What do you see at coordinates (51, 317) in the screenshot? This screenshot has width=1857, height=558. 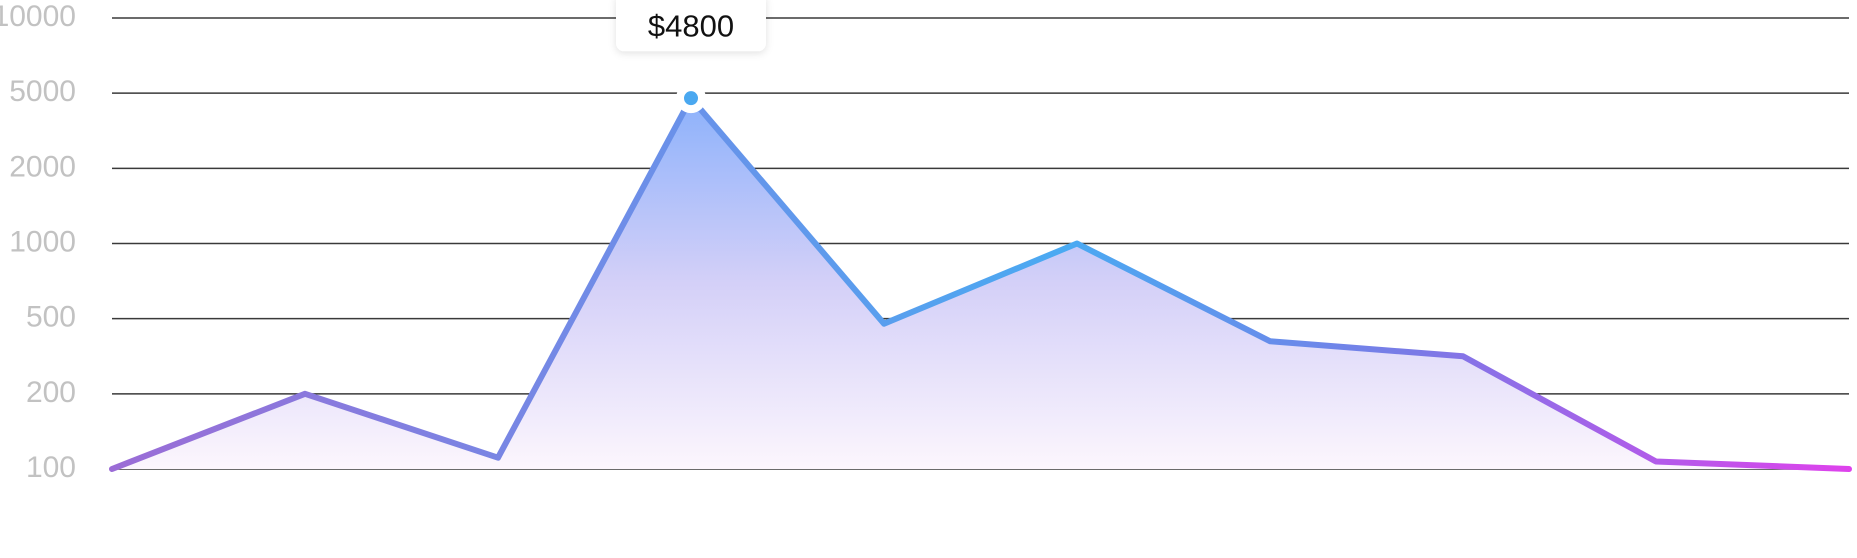 I see `y-tick-label: 500` at bounding box center [51, 317].